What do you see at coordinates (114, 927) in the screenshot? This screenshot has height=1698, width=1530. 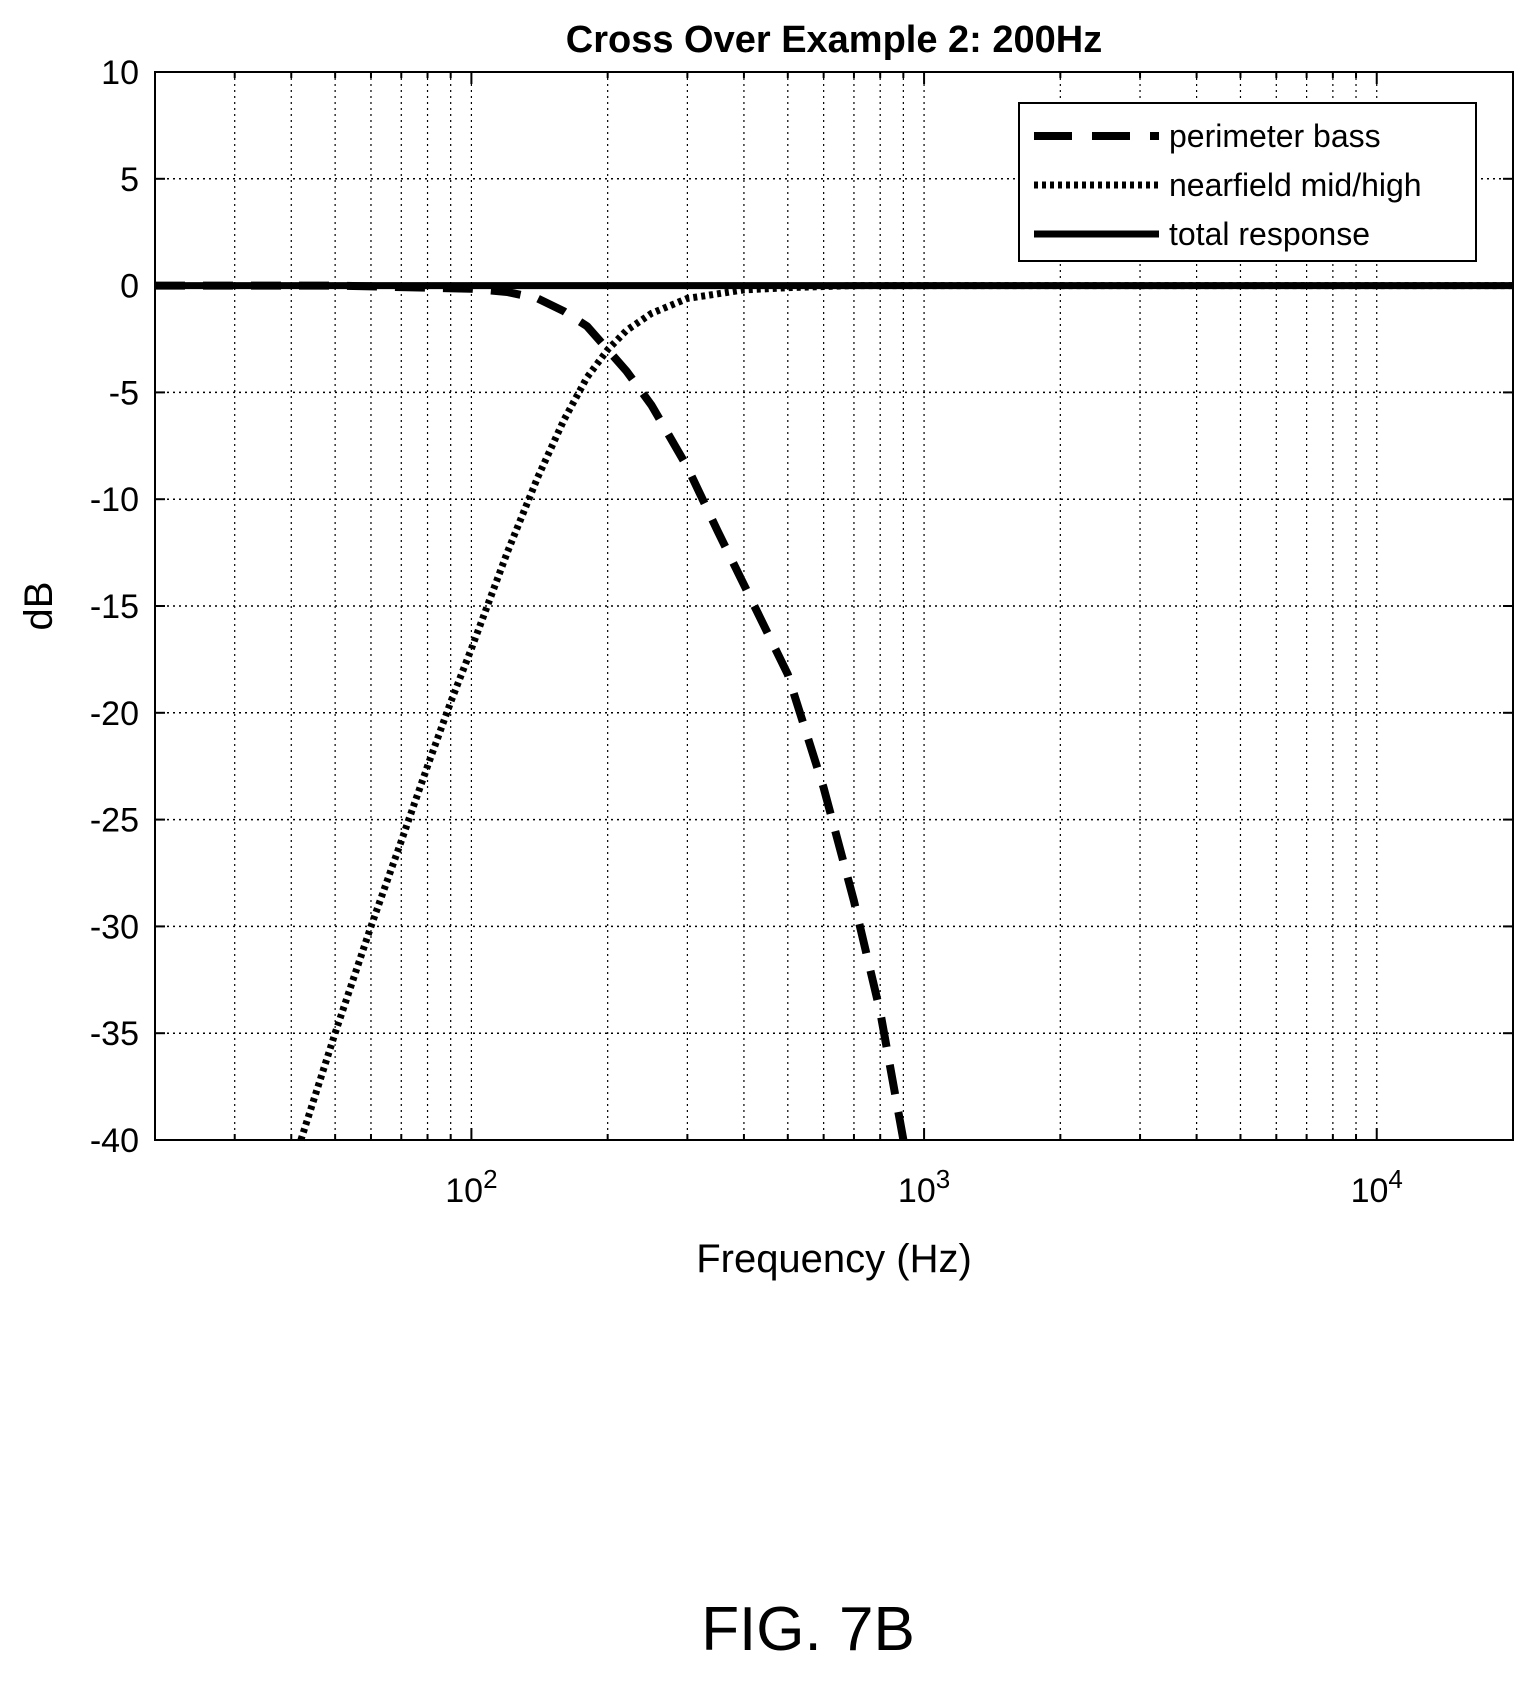 I see `y-tick-label: -30` at bounding box center [114, 927].